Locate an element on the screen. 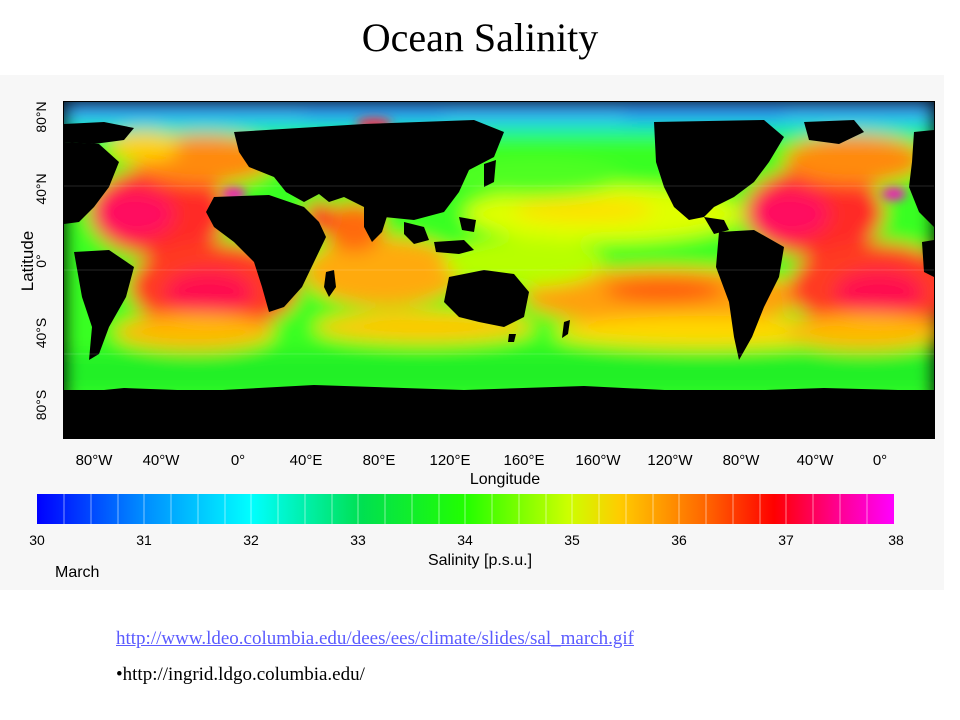  x-axis-label: Longitude is located at coordinates (505, 479).